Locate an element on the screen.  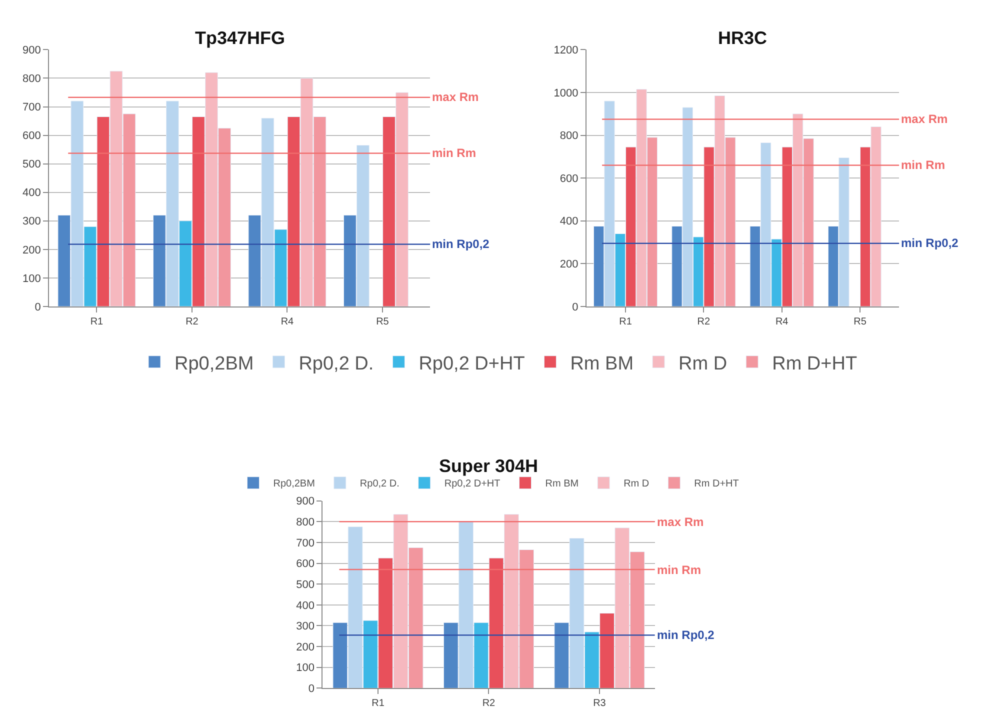
y-tick-label: 1200 is located at coordinates (566, 50).